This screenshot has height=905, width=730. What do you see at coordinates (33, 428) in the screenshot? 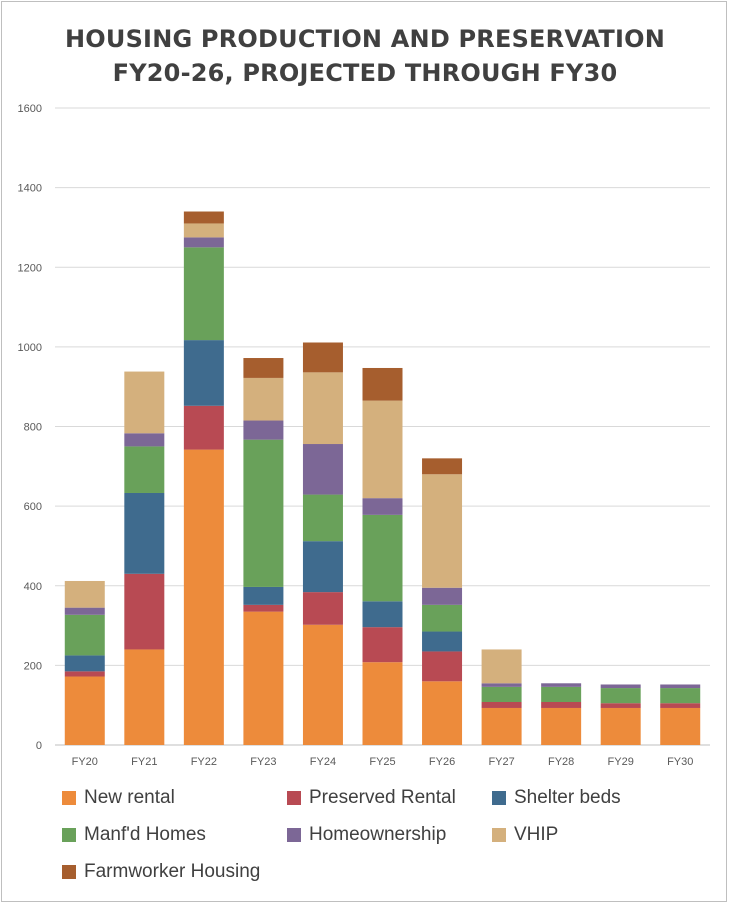
I see `y-tick-label: 800` at bounding box center [33, 428].